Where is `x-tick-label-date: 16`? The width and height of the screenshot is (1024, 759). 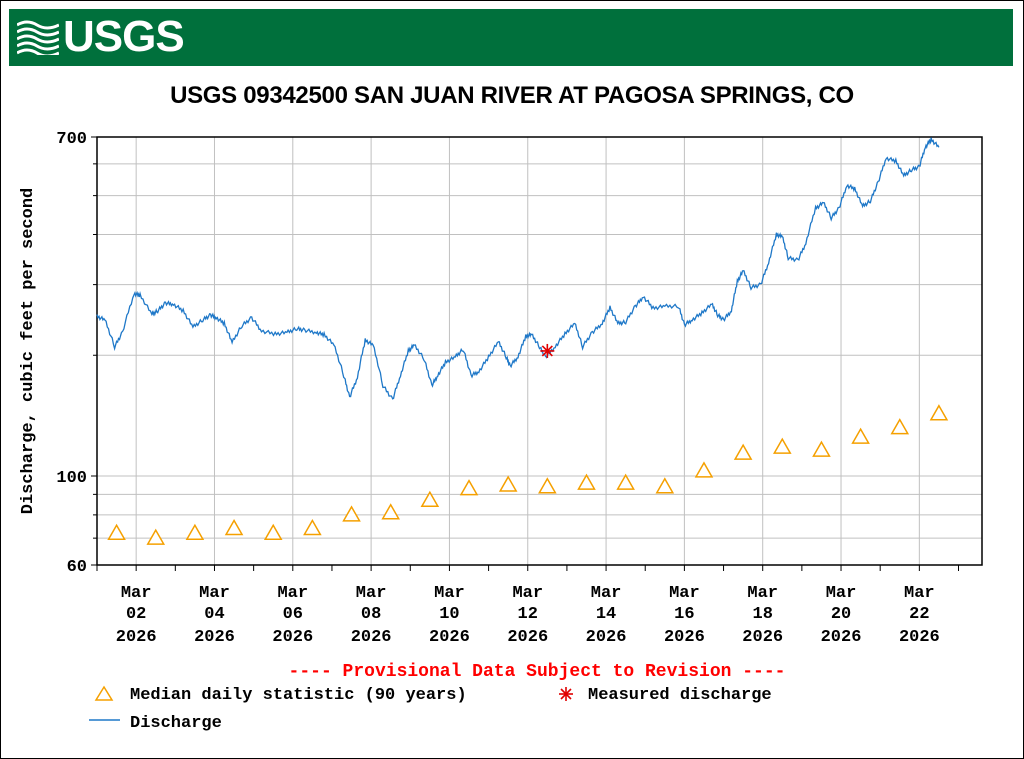
x-tick-label-date: 16 is located at coordinates (684, 614).